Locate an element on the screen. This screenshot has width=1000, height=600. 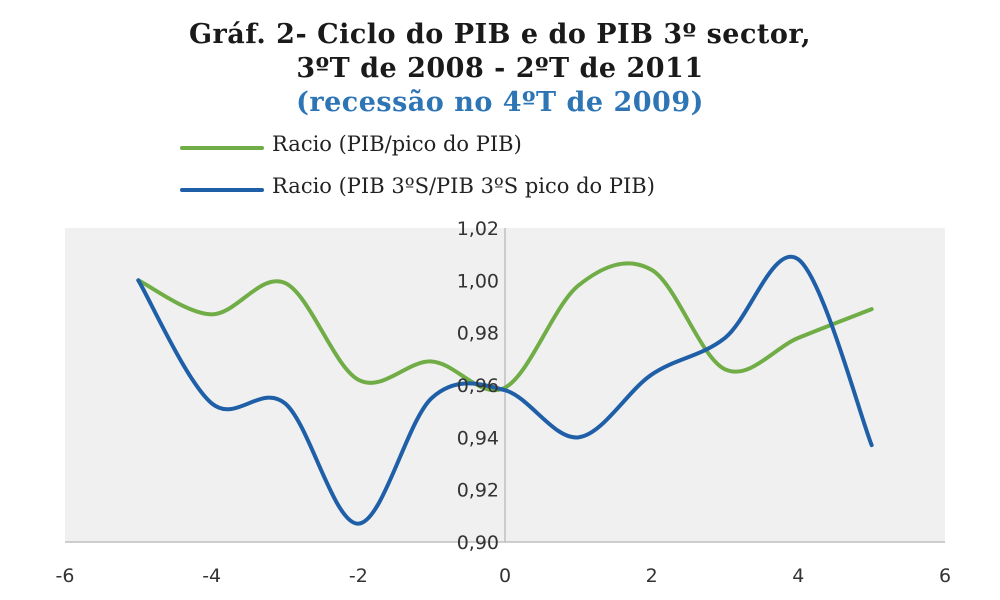
x-tick-label: -6 is located at coordinates (65, 576).